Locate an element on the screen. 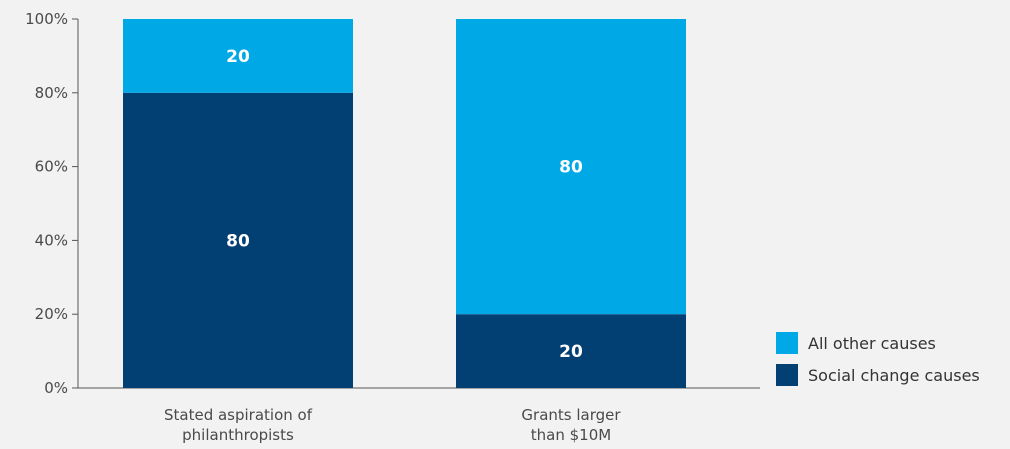 The height and width of the screenshot is (449, 1010). y-tick-label: 60% is located at coordinates (51, 167).